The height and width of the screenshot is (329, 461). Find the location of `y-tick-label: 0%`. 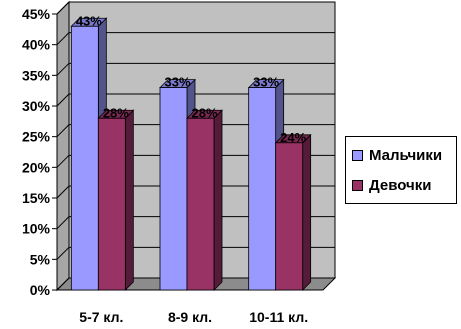

y-tick-label: 0% is located at coordinates (40, 290).